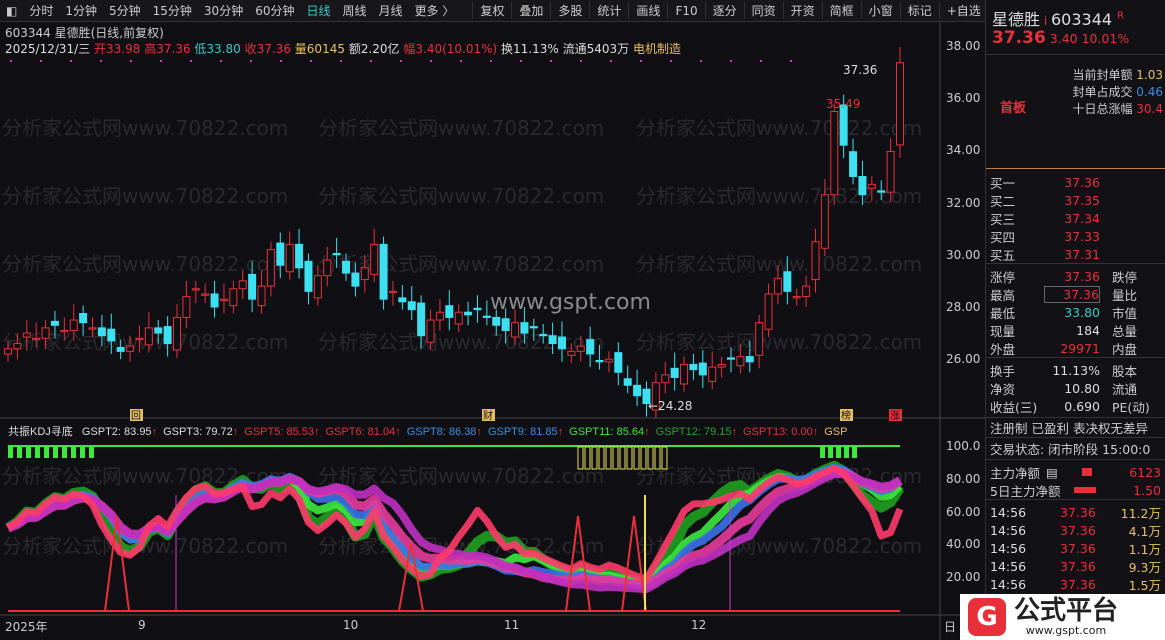  What do you see at coordinates (1015, 473) in the screenshot?
I see `main-net-label: 主力净额` at bounding box center [1015, 473].